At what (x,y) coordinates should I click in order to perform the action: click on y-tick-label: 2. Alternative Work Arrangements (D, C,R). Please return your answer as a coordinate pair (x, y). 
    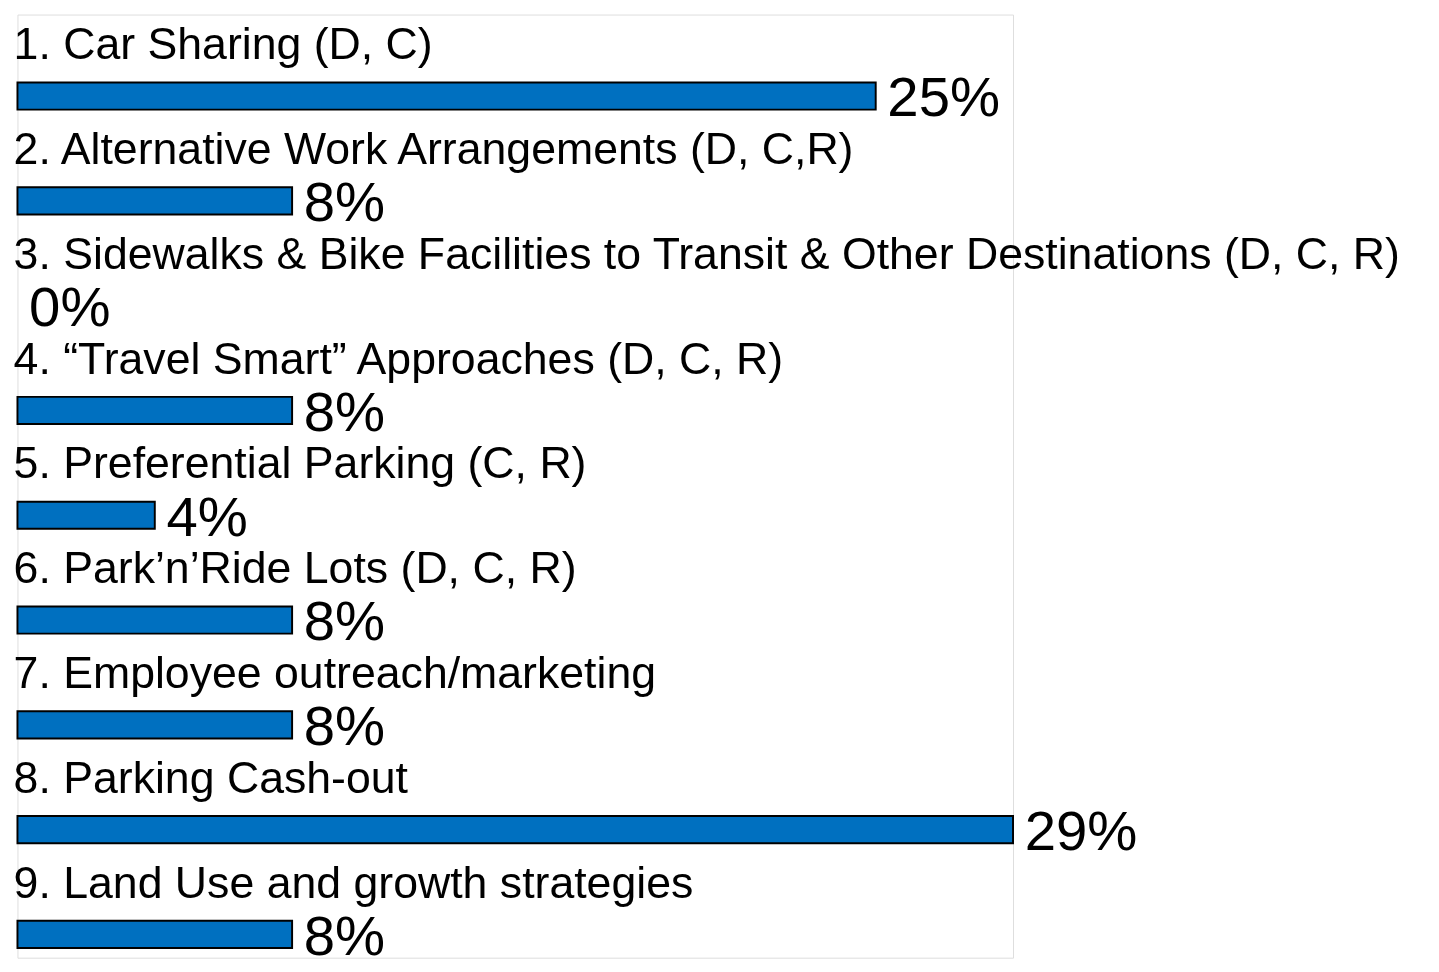
    Looking at the image, I should click on (433, 148).